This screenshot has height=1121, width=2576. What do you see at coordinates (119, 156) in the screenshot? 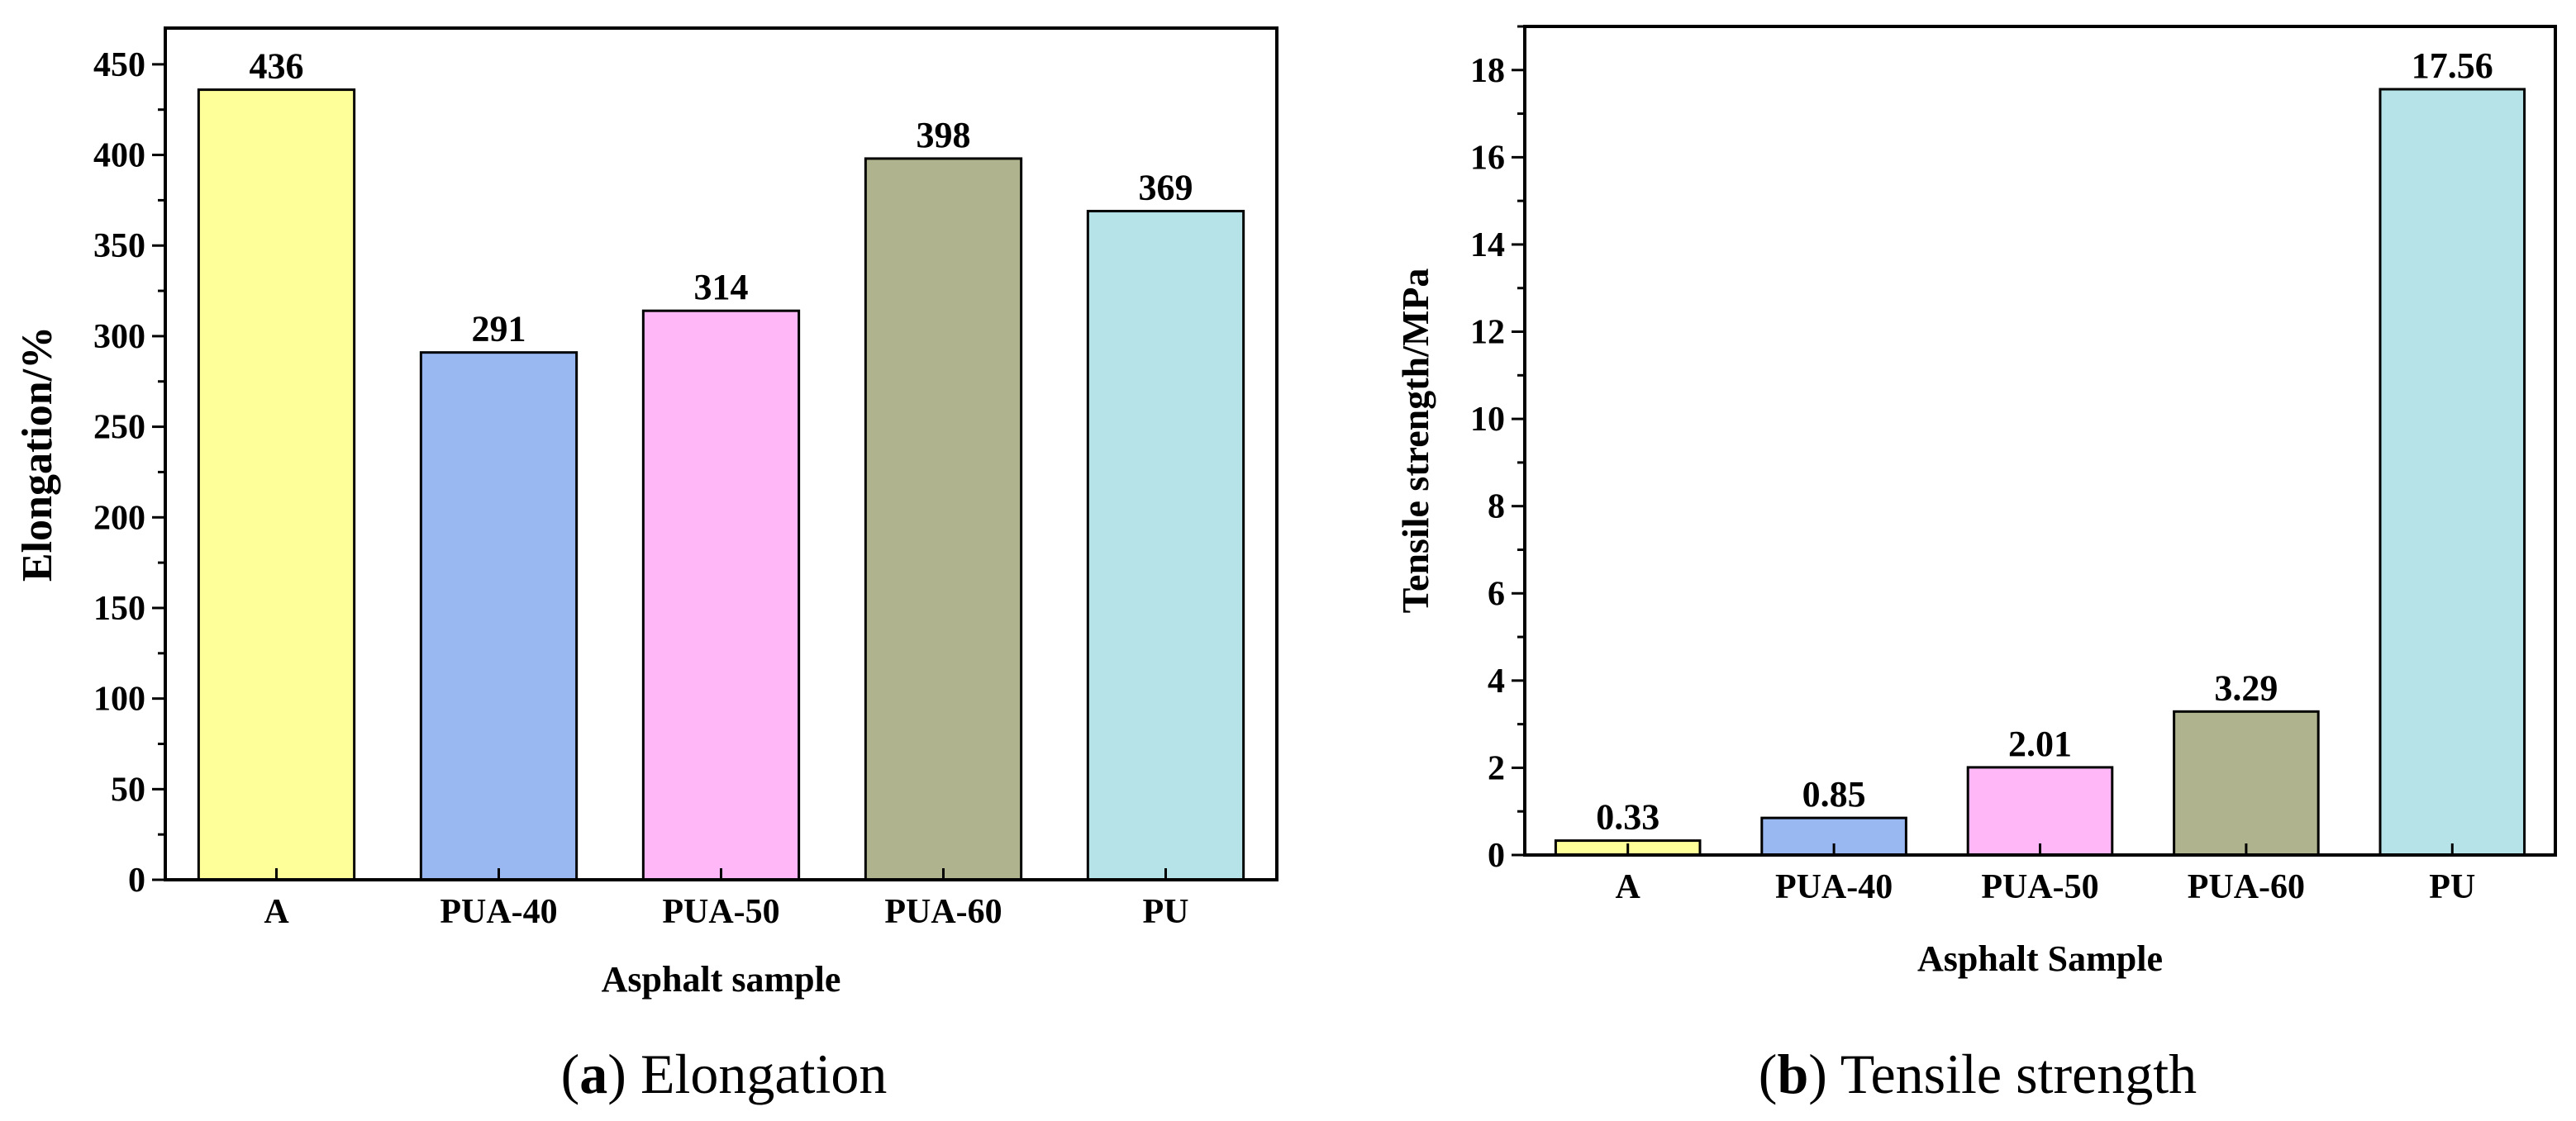
I see `chart-a-y-tick-label: 400` at bounding box center [119, 156].